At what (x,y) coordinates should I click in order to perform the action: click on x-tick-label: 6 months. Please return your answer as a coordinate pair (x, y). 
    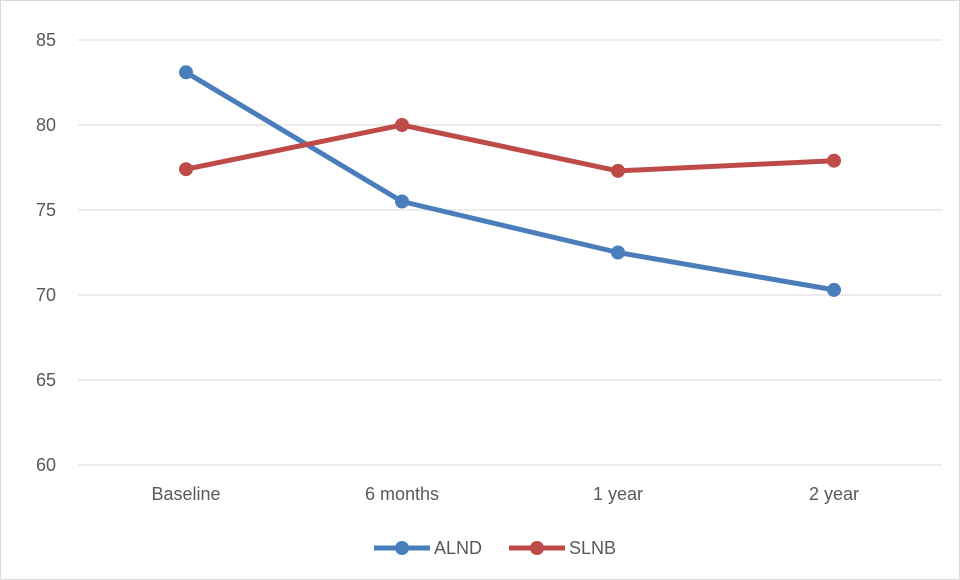
    Looking at the image, I should click on (402, 494).